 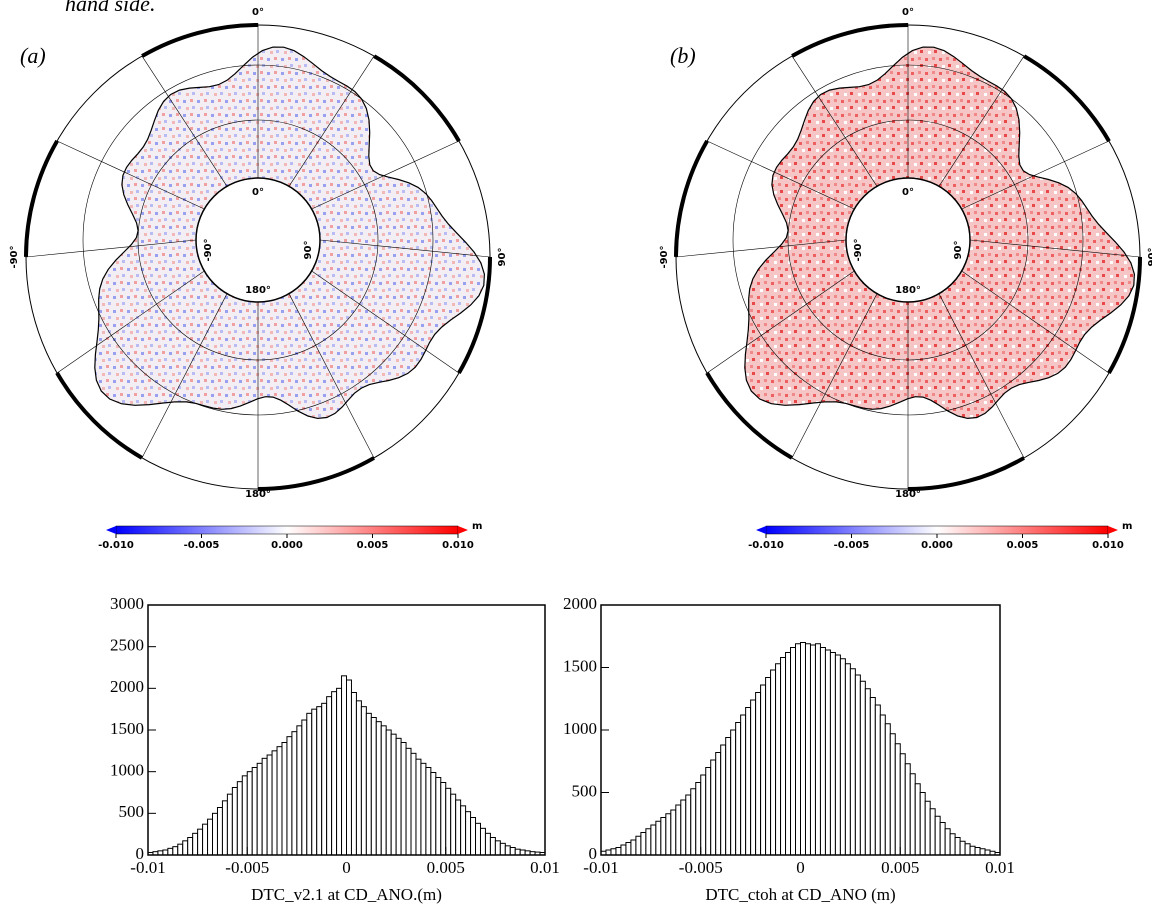 What do you see at coordinates (14, 256) in the screenshot?
I see `outer-label: -90°` at bounding box center [14, 256].